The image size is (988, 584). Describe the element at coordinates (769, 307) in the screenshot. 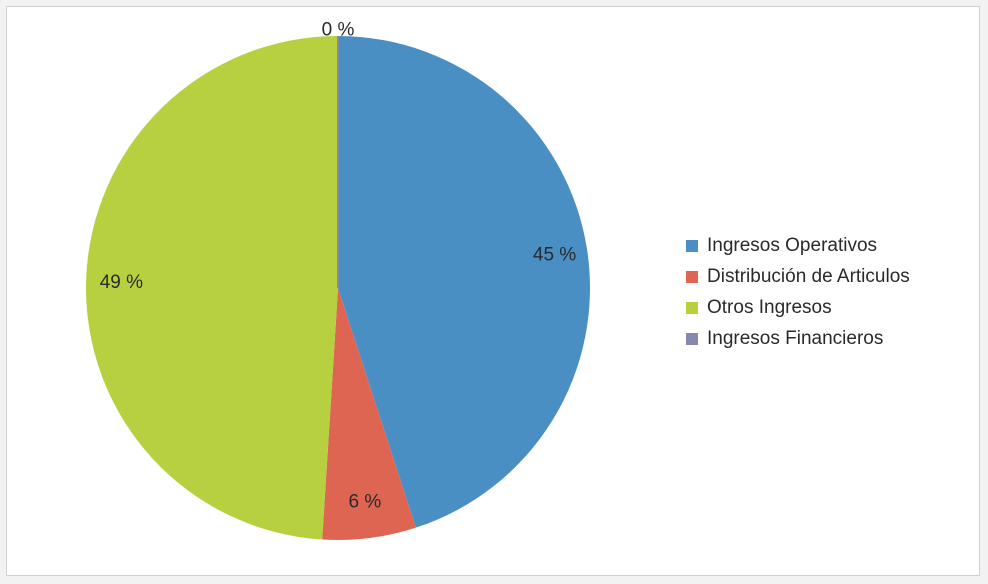

I see `legend-label: Otros Ingresos` at that location.